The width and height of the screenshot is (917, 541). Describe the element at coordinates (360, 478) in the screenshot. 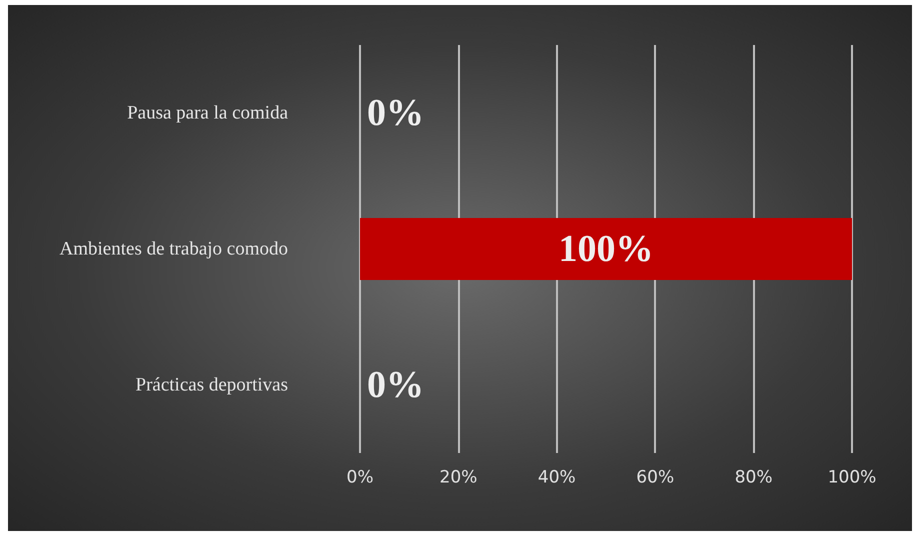

I see `x-tick-label: 0%` at that location.